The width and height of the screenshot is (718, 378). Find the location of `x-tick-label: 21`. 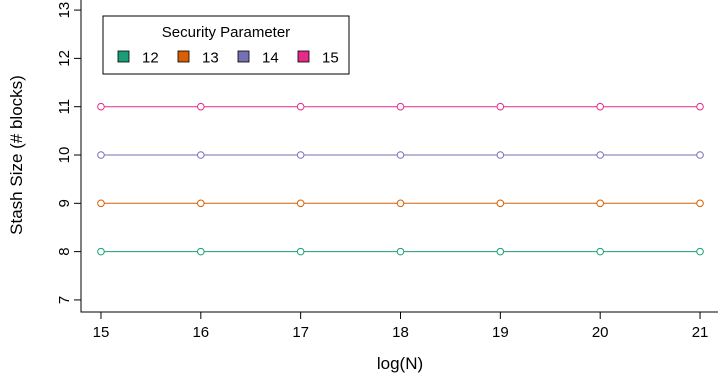

x-tick-label: 21 is located at coordinates (700, 332).